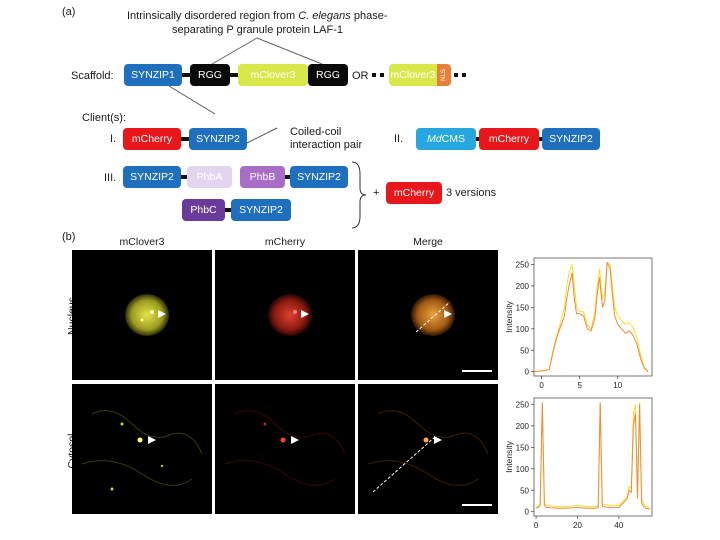 The image size is (720, 540). What do you see at coordinates (509, 139) in the screenshot?
I see `client-ii-mcherry: mCherry` at bounding box center [509, 139].